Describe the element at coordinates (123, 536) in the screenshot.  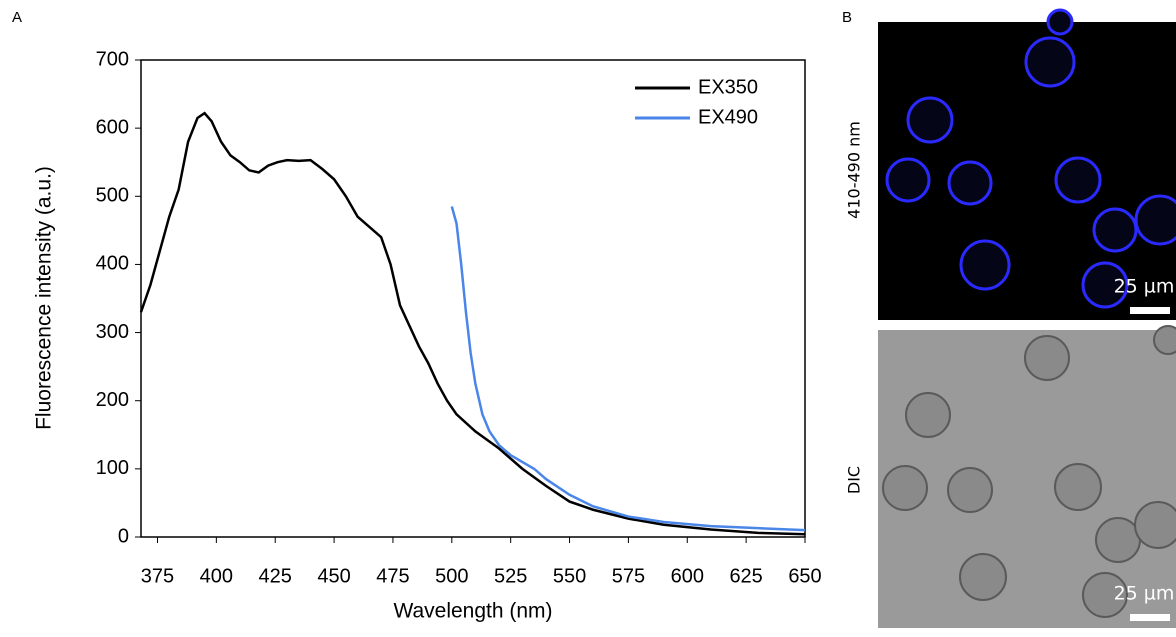
I see `y-tick-label: 0` at that location.